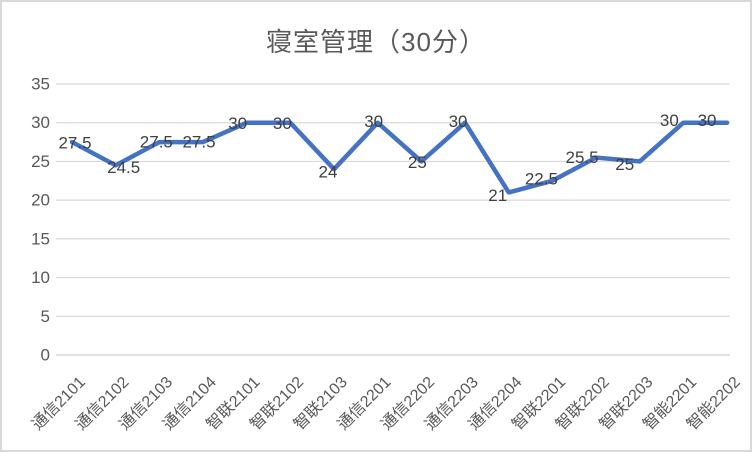 Image resolution: width=752 pixels, height=452 pixels. Describe the element at coordinates (40, 238) in the screenshot. I see `y-axis-tick-label: 15` at that location.